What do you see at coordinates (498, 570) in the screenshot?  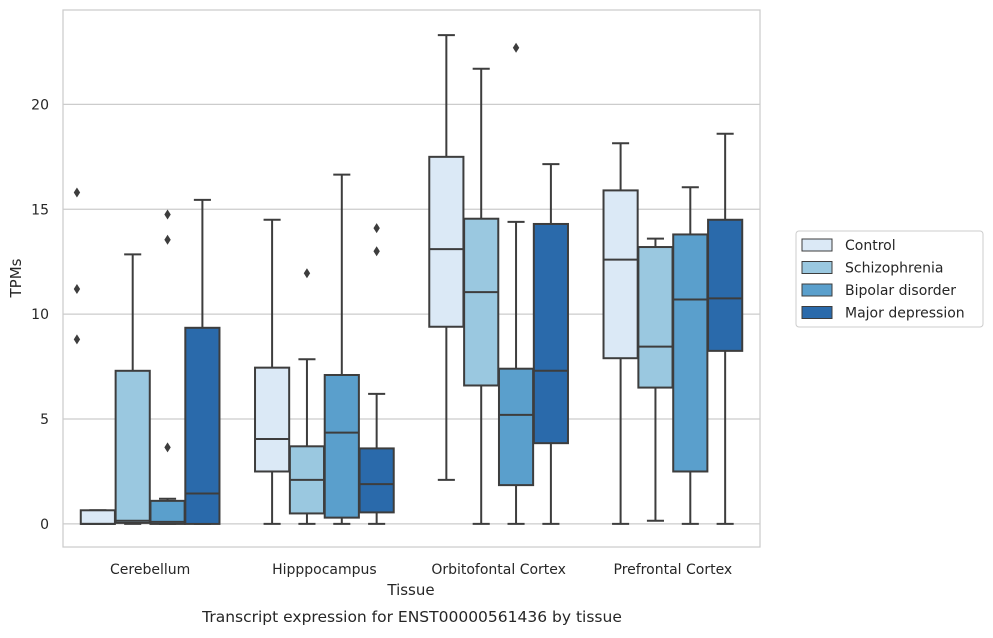 I see `x-tick-label: Orbitofontal Cortex` at bounding box center [498, 570].